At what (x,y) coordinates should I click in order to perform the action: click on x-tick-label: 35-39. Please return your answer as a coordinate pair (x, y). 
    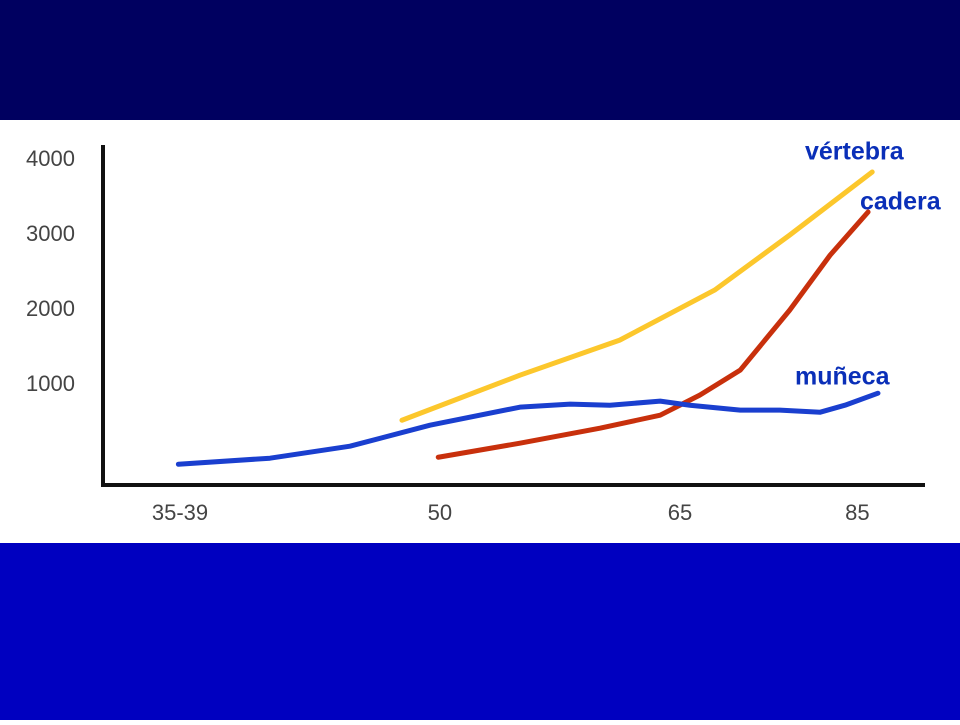
    Looking at the image, I should click on (180, 512).